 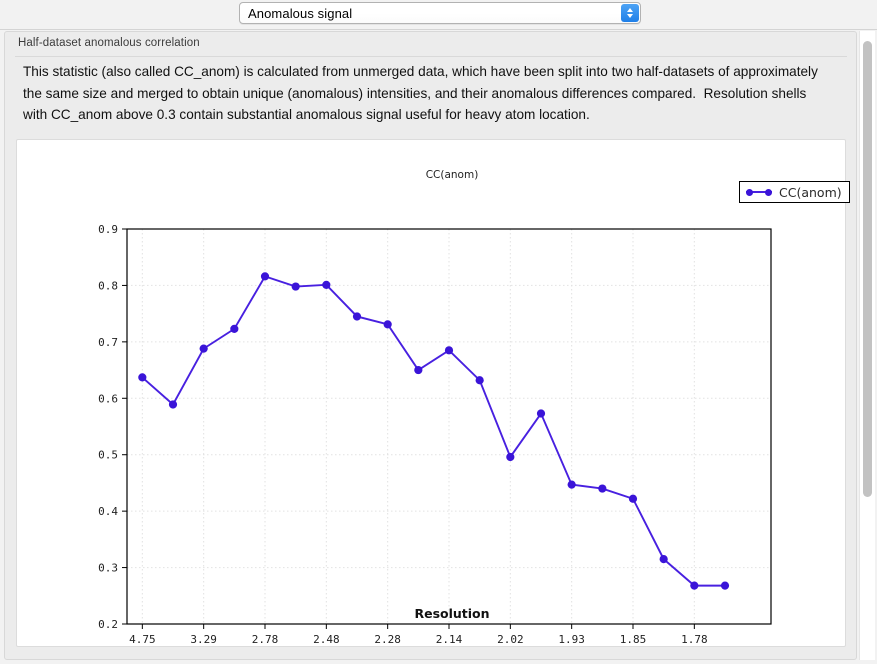 What do you see at coordinates (452, 175) in the screenshot?
I see `chart-title: CC(anom)` at bounding box center [452, 175].